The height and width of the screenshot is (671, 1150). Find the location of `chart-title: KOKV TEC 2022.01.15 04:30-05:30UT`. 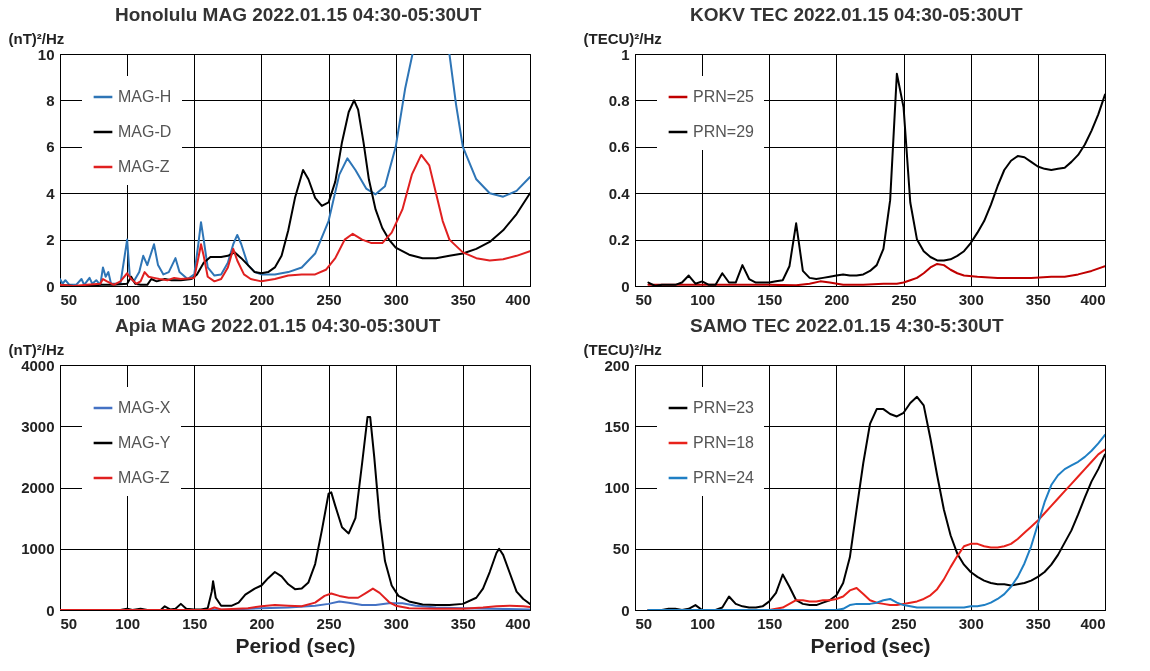

chart-title: KOKV TEC 2022.01.15 04:30-05:30UT is located at coordinates (857, 14).